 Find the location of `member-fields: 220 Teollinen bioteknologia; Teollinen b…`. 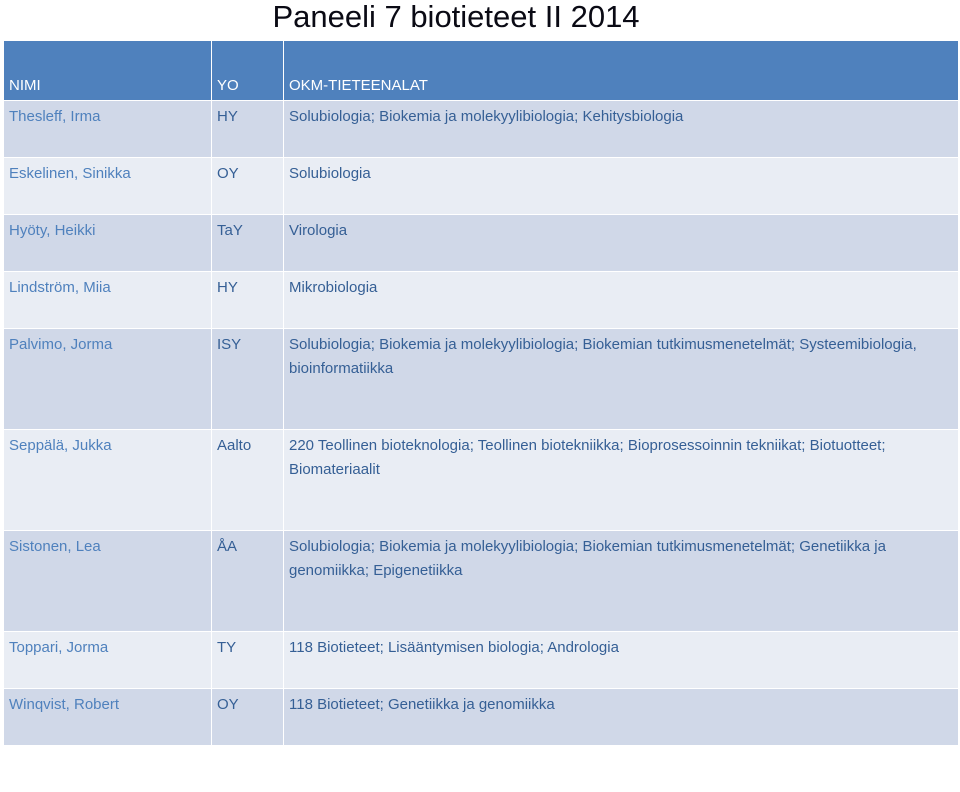

member-fields: 220 Teollinen bioteknologia; Teollinen b… is located at coordinates (620, 480).